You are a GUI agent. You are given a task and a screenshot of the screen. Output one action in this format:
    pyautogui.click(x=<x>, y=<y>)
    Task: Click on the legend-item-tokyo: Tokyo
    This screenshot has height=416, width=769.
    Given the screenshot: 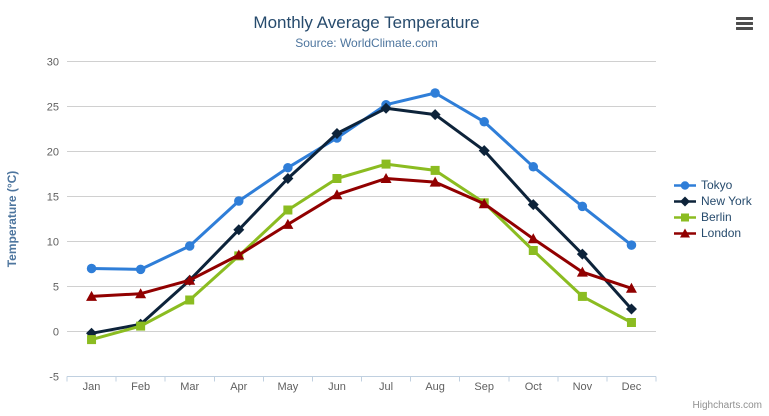 What is the action you would take?
    pyautogui.click(x=713, y=185)
    